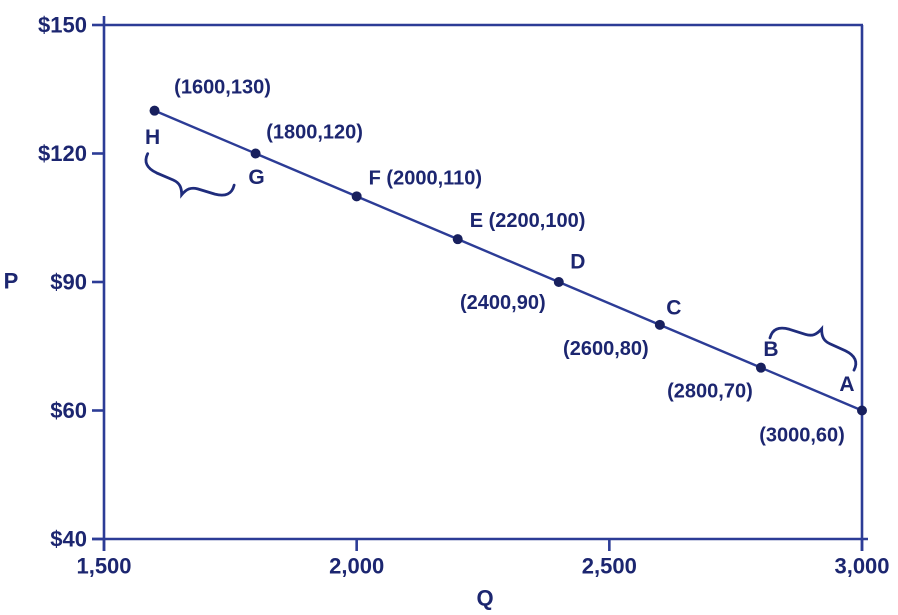 This screenshot has height=615, width=898. What do you see at coordinates (577, 262) in the screenshot?
I see `point-letter-D: D` at bounding box center [577, 262].